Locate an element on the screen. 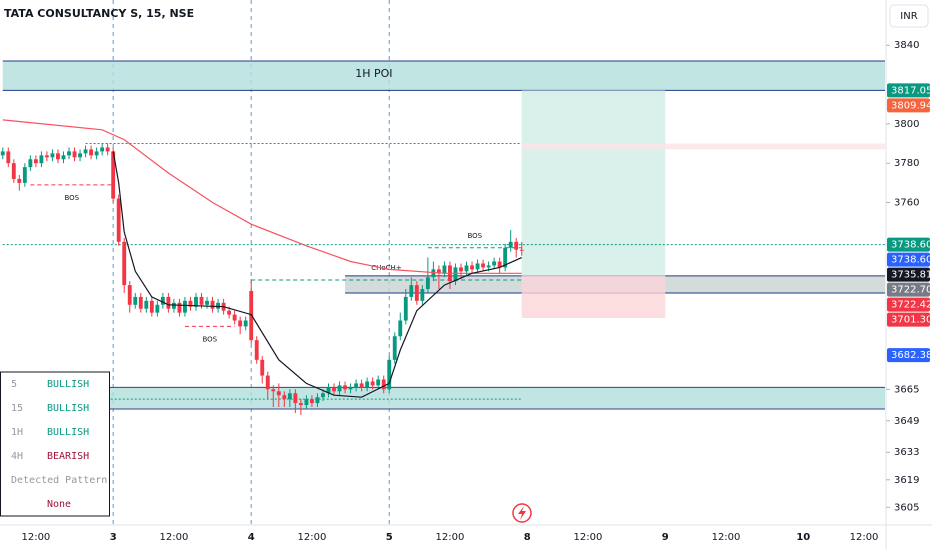 The image size is (932, 550). currency-button is located at coordinates (909, 16).